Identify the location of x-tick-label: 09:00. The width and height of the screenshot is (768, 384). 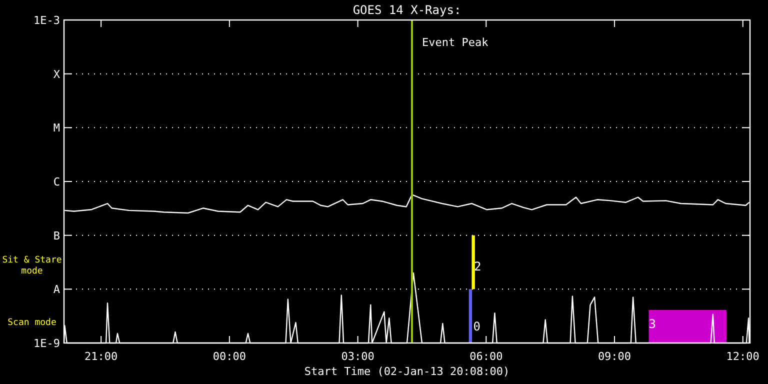
(615, 356).